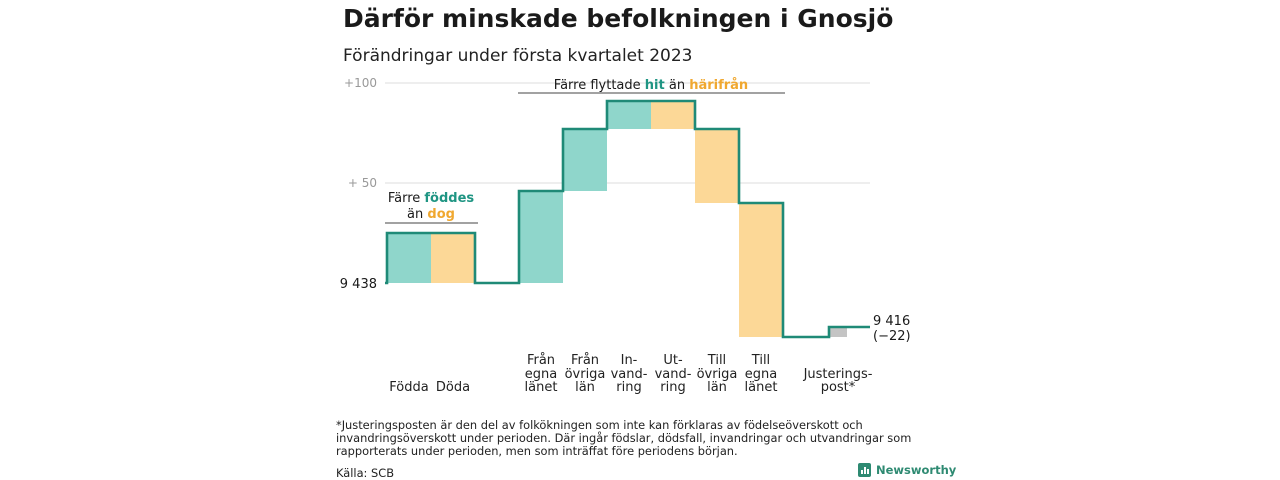  Describe the element at coordinates (431, 198) in the screenshot. I see `births-annotation: Färre föddes` at that location.